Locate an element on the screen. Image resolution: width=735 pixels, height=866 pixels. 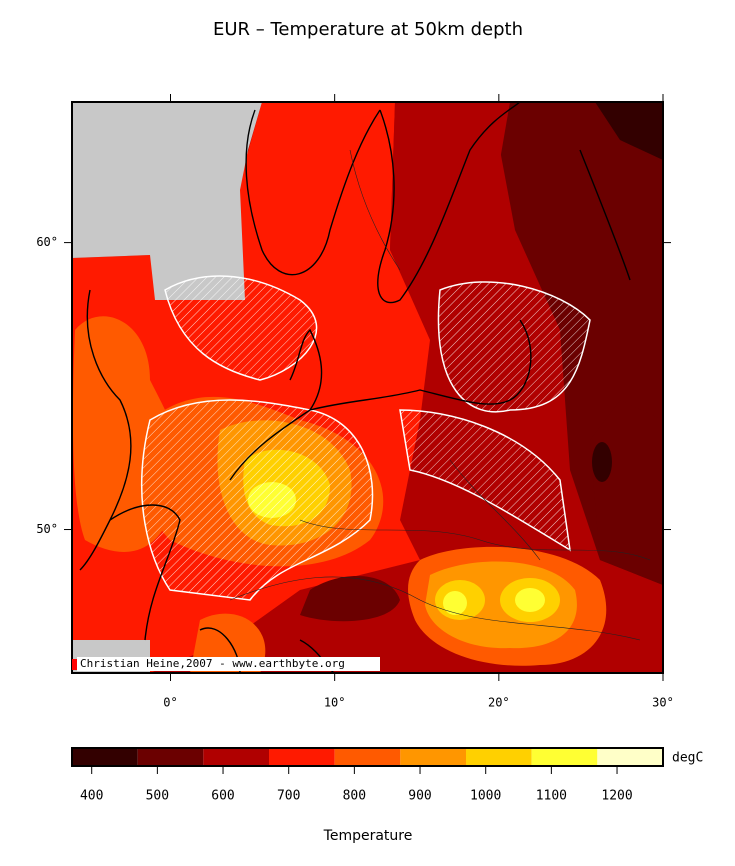
colorbar-tick-label: 700 is located at coordinates (288, 796).